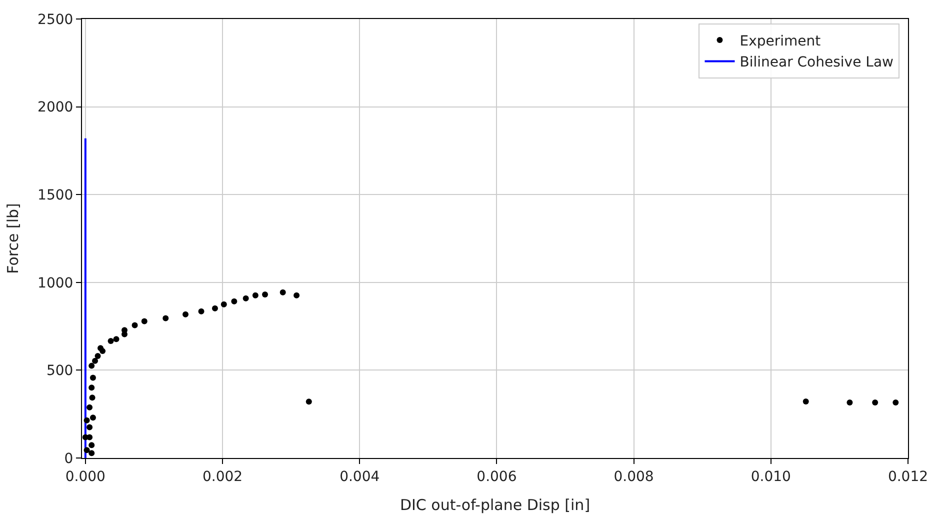 The height and width of the screenshot is (522, 948). I want to click on x-tick-label: 0.004, so click(360, 476).